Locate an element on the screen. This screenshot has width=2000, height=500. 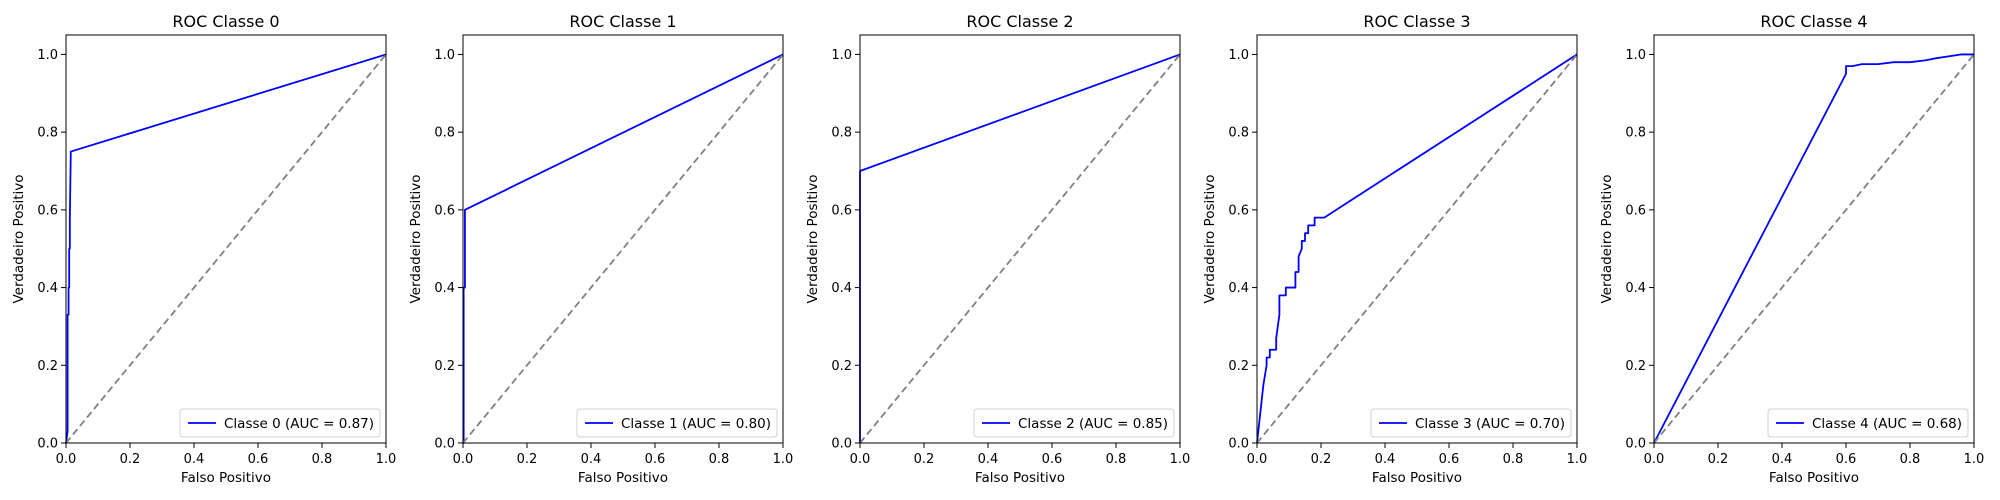
legend-entry-label: Classe 2 (AUC = 0.85) is located at coordinates (1093, 424).